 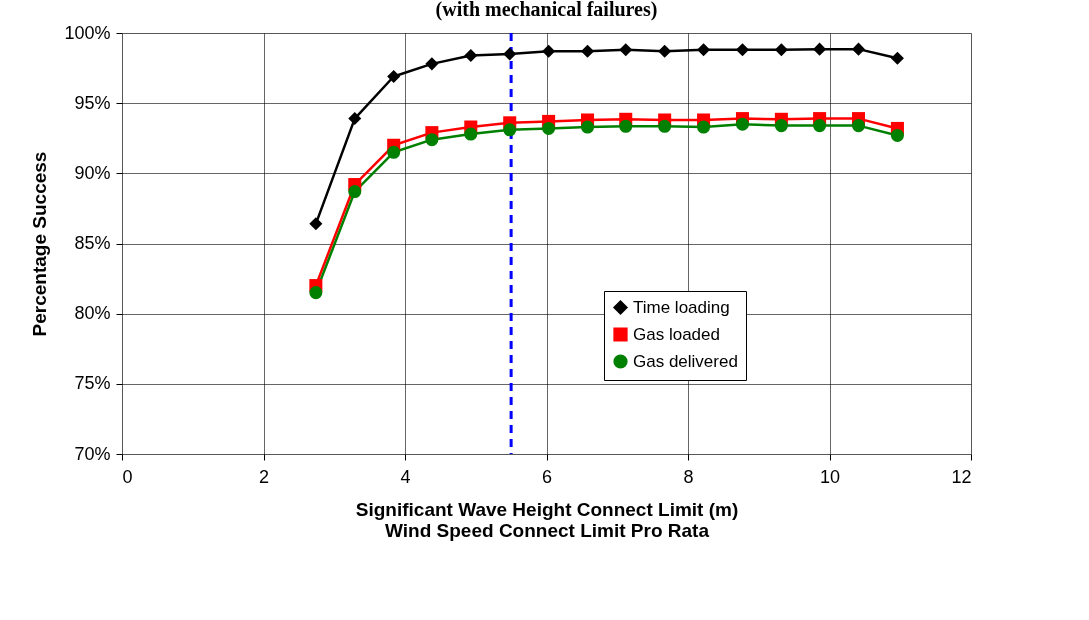 What do you see at coordinates (92, 383) in the screenshot?
I see `y-tick-label: 75%` at bounding box center [92, 383].